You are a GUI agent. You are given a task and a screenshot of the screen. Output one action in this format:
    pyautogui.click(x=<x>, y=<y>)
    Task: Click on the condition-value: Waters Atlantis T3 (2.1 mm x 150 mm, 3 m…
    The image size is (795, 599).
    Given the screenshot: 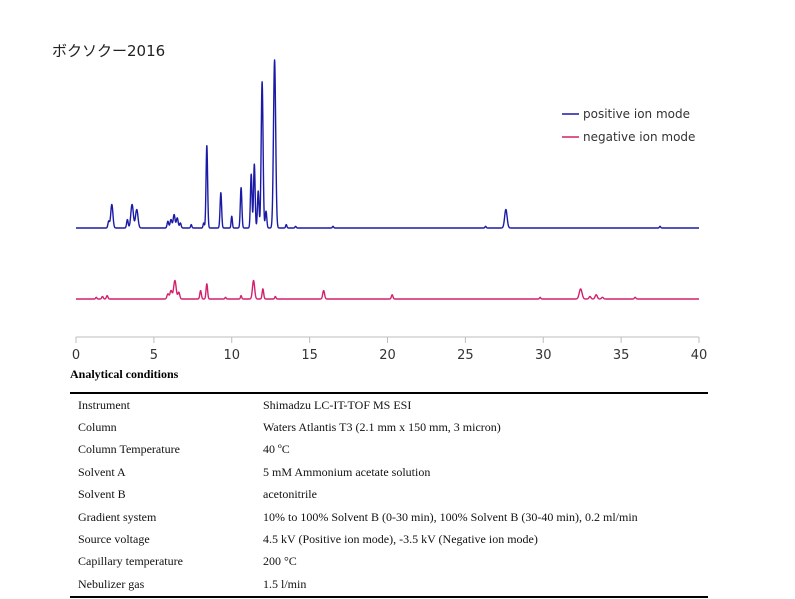 What is the action you would take?
    pyautogui.click(x=382, y=427)
    